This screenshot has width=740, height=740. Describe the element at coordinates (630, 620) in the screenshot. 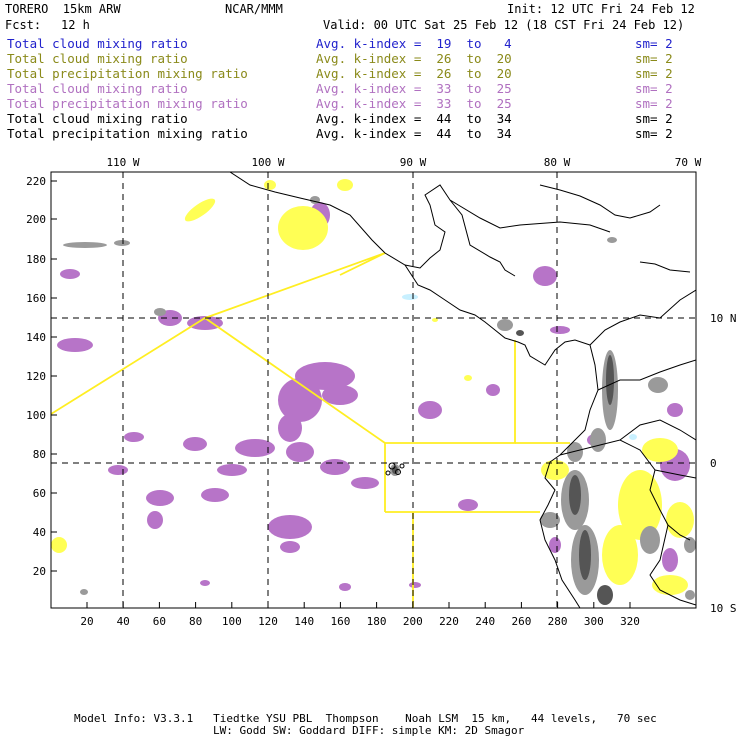

I see `x-tick-label: 320` at that location.